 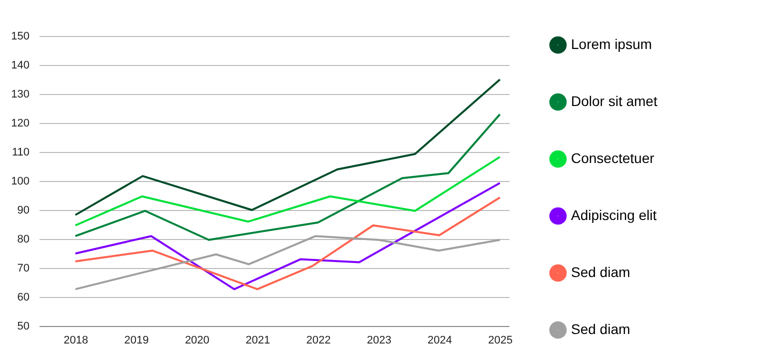 What do you see at coordinates (500, 340) in the screenshot?
I see `x-tick-label: 2025` at bounding box center [500, 340].